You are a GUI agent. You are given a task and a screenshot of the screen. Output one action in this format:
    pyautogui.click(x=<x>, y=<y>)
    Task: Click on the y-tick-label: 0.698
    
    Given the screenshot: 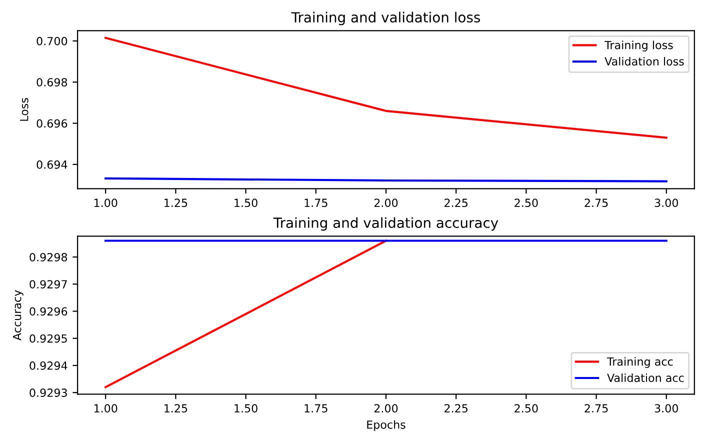 What is the action you would take?
    pyautogui.click(x=52, y=82)
    